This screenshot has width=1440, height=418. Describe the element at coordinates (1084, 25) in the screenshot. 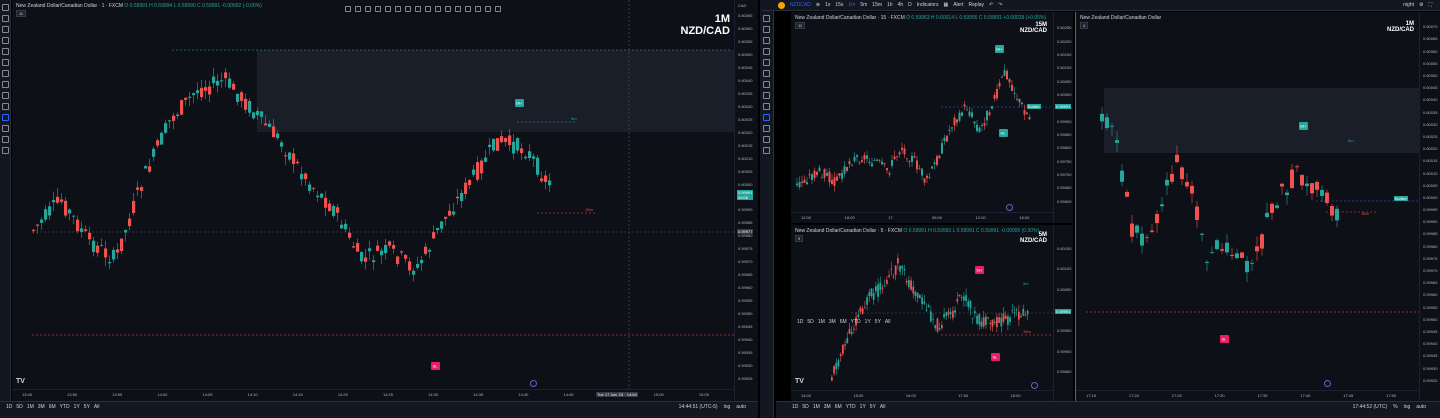

I see `indicator-count-badge: 4` at that location.